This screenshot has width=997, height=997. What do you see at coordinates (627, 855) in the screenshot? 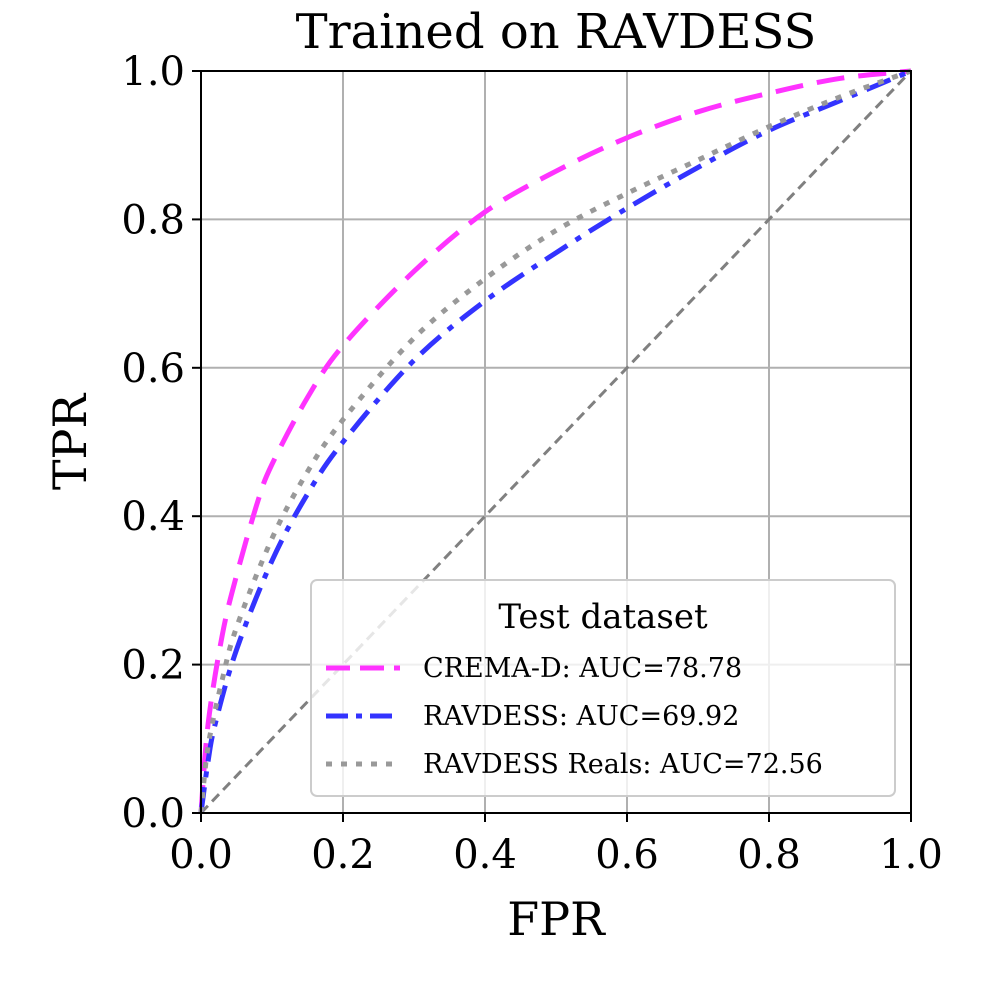
I see `x-tick-label: 0.6` at bounding box center [627, 855].